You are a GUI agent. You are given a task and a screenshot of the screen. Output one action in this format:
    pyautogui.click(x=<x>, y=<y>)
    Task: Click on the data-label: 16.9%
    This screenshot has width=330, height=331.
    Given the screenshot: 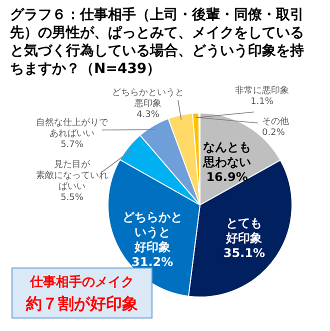 What is the action you would take?
    pyautogui.click(x=227, y=177)
    